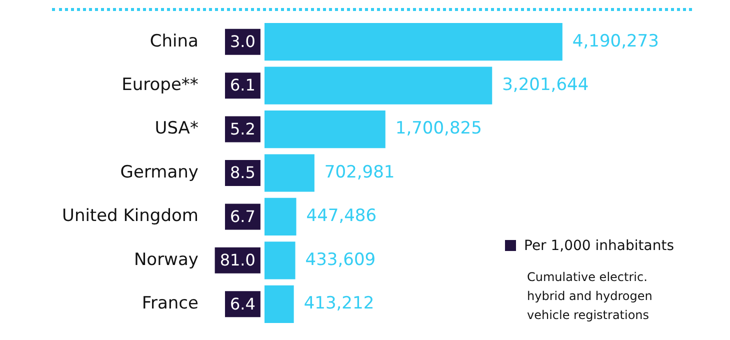 This screenshot has height=340, width=730. Describe the element at coordinates (243, 85) in the screenshot. I see `text: 6.1` at that location.